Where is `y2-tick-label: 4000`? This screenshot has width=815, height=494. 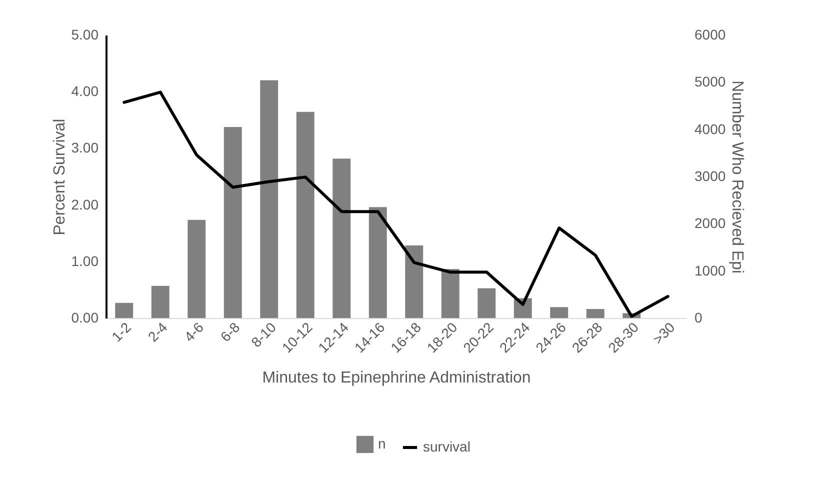
y2-tick-label: 4000 is located at coordinates (710, 128).